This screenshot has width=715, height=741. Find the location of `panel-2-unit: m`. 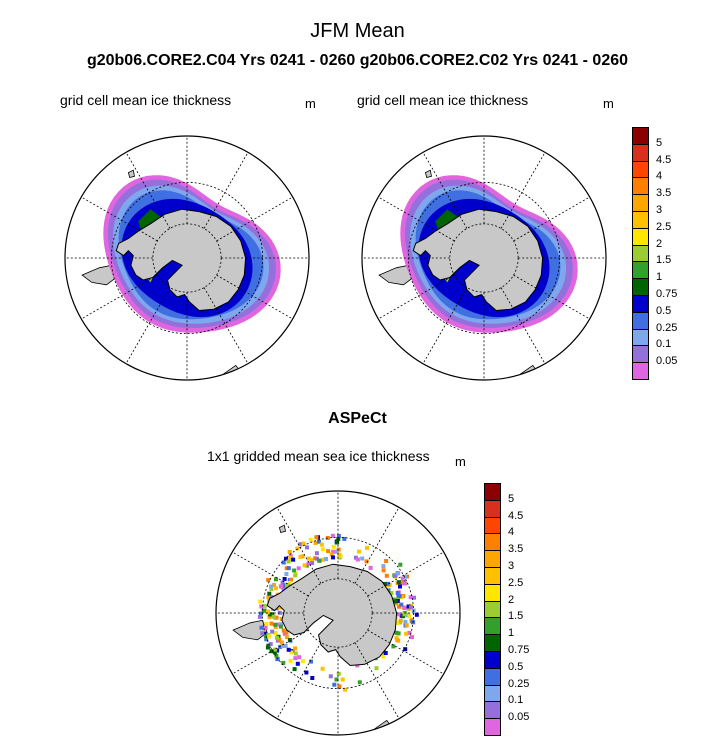

panel-2-unit: m is located at coordinates (608, 103).